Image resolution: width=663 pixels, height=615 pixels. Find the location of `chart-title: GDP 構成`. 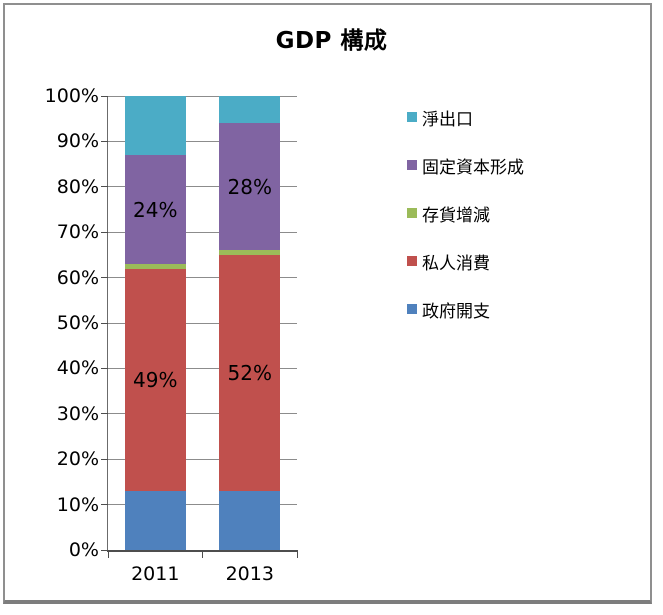

chart-title: GDP 構成 is located at coordinates (331, 41).